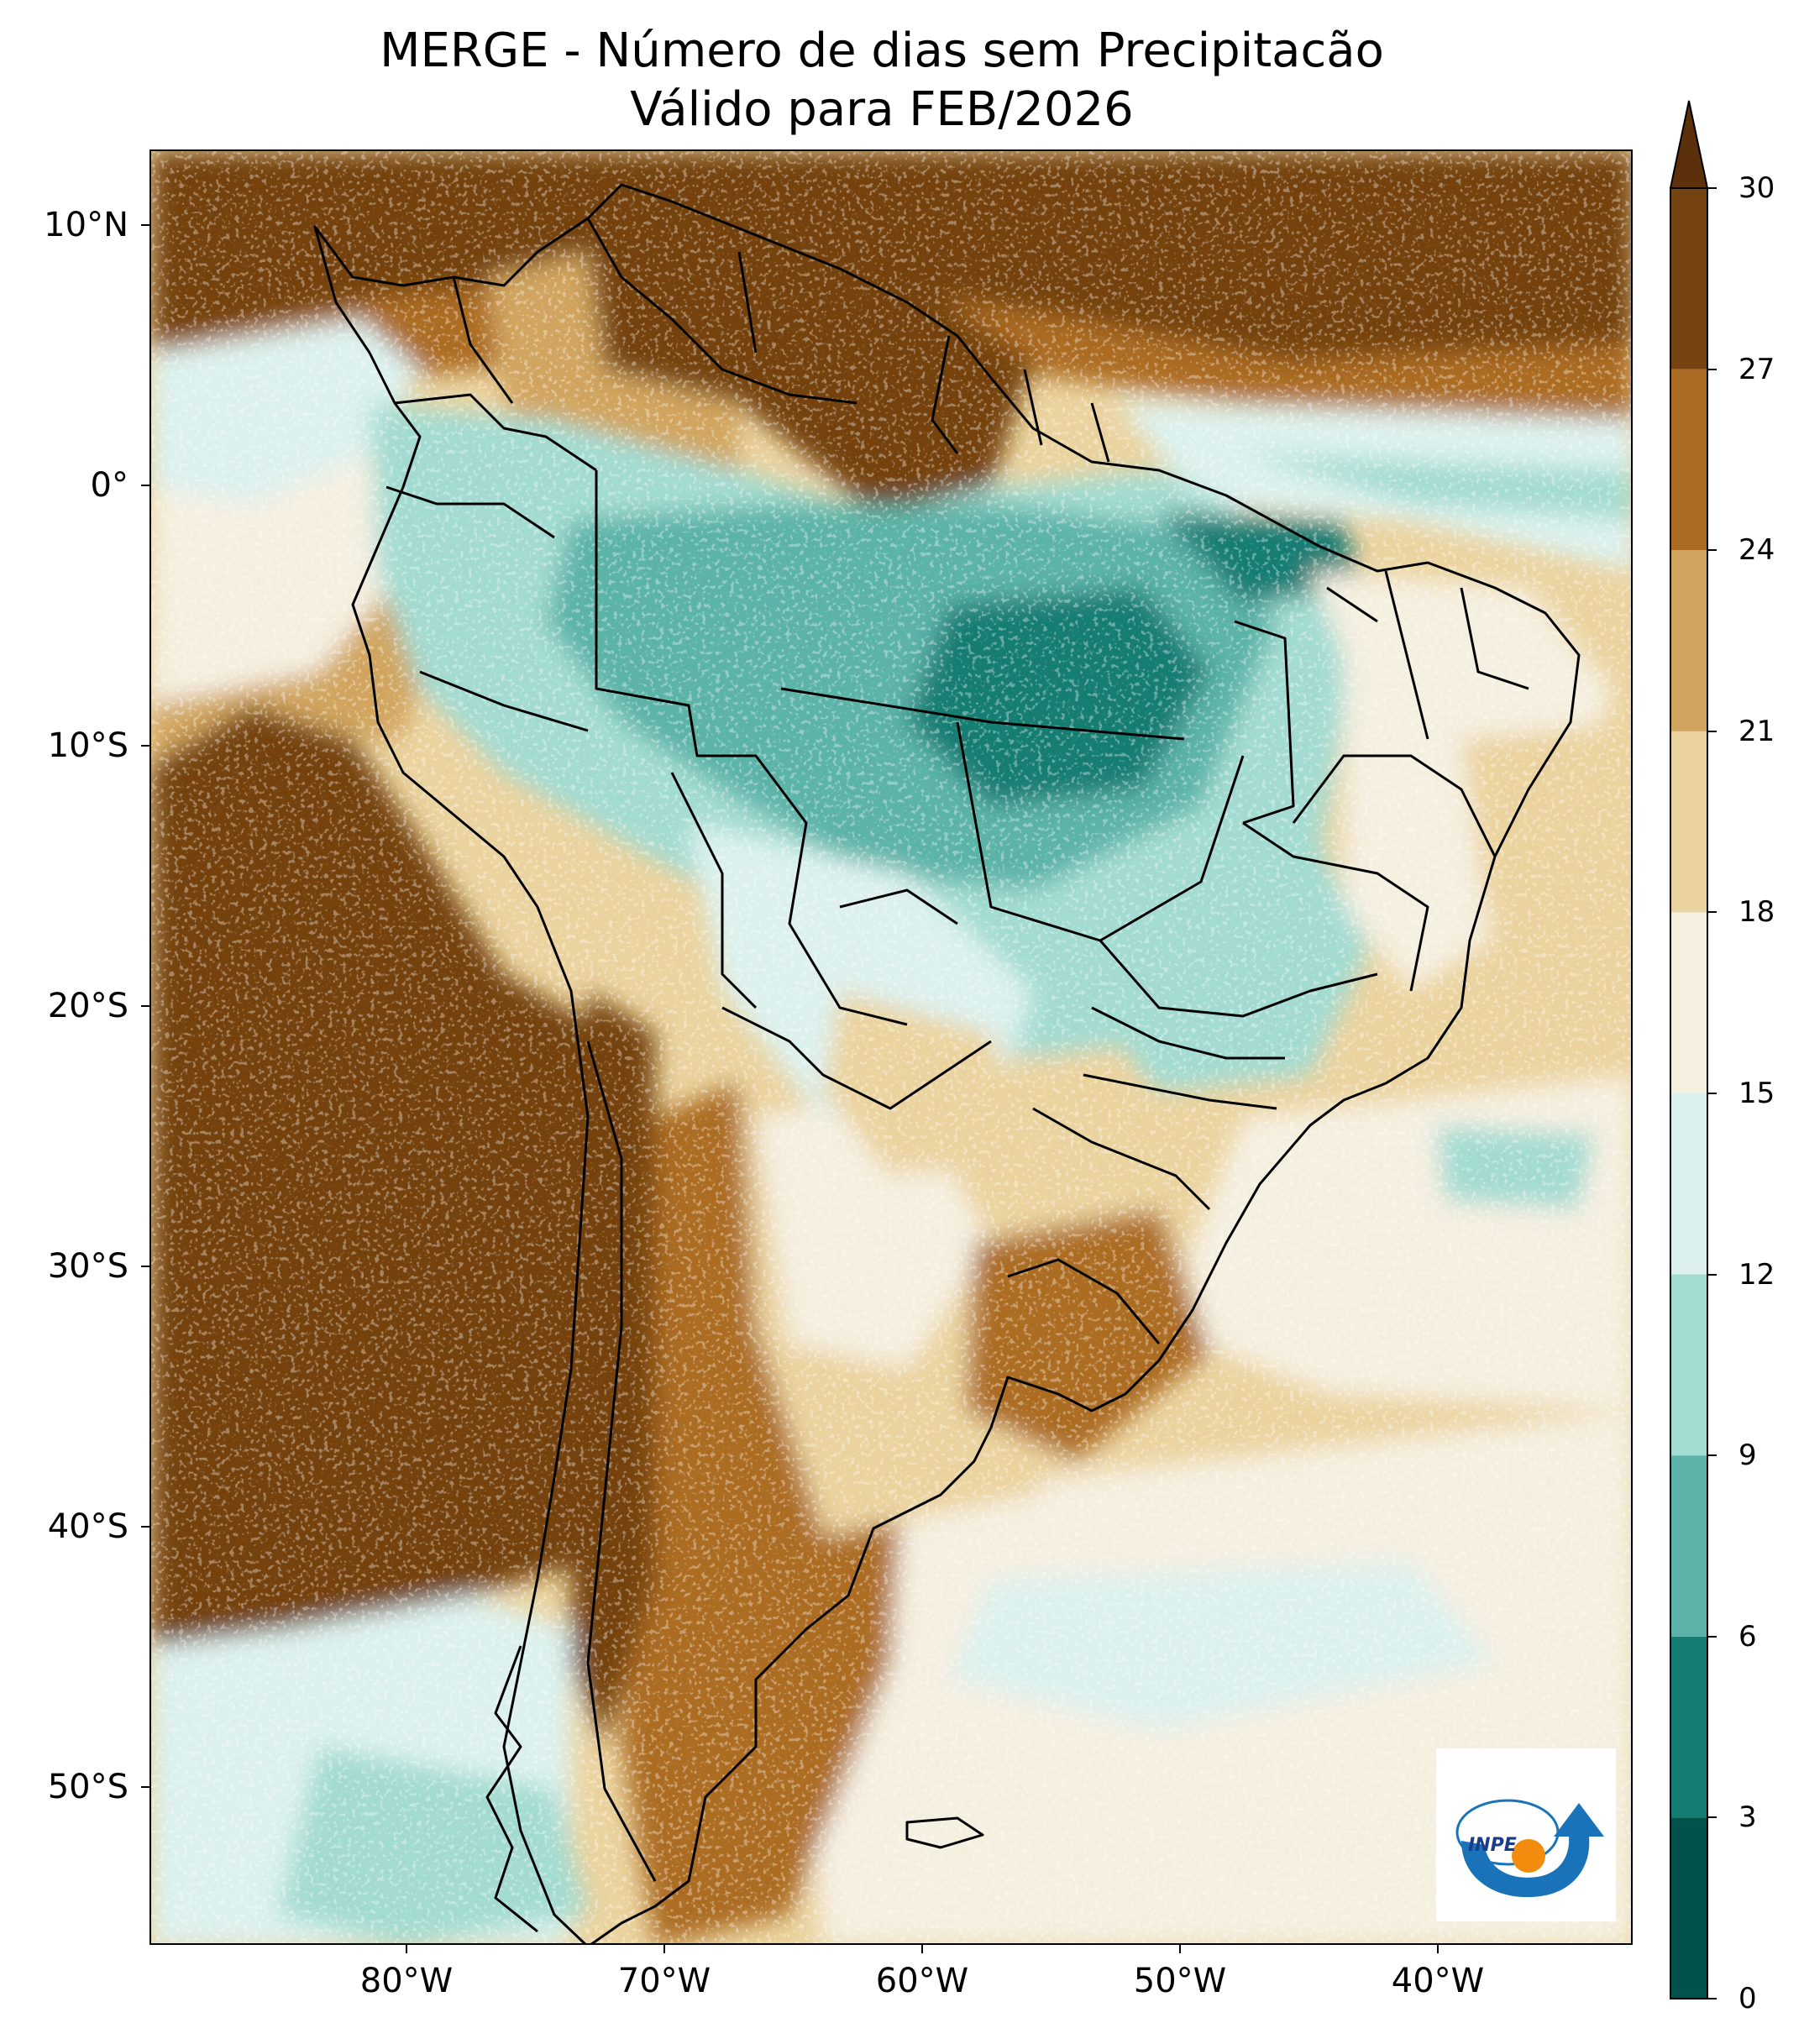 Image resolution: width=1804 pixels, height=2044 pixels. Describe the element at coordinates (495, 374) in the screenshot. I see `border-colombia` at that location.